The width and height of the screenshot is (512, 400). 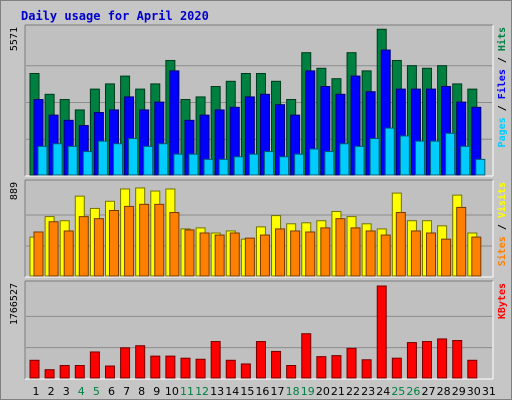 I want to click on x-tick-label-day-14: 14, so click(x=232, y=391).